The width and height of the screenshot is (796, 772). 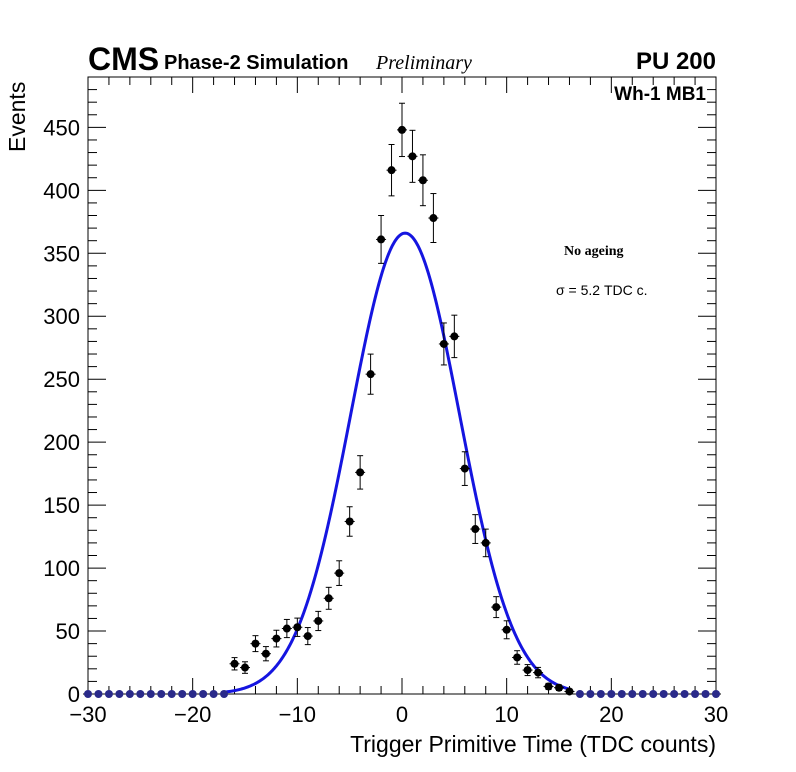 I want to click on x-tick-label: 10, so click(x=506, y=714).